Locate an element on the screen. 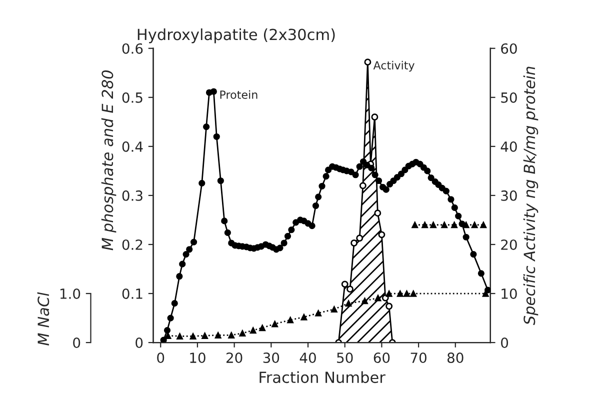 This screenshot has width=613, height=403. y-tick-label: 0.6 is located at coordinates (132, 48).